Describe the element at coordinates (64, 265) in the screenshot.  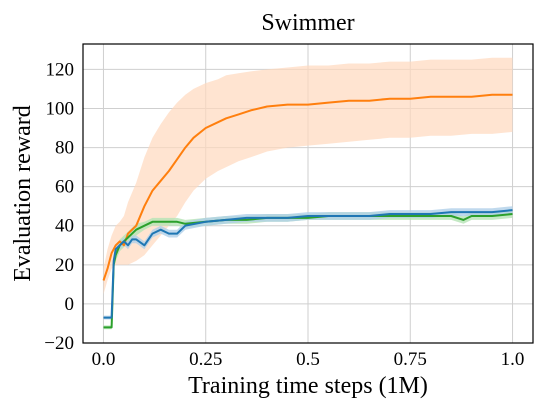
I see `y-tick-label: 20` at that location.